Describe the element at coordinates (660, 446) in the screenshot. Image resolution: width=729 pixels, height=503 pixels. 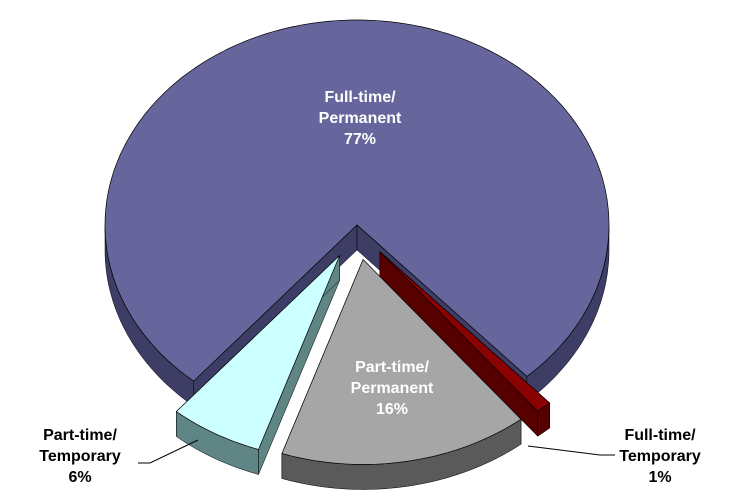
I see `slice-label: Full-time/Temporary` at that location.